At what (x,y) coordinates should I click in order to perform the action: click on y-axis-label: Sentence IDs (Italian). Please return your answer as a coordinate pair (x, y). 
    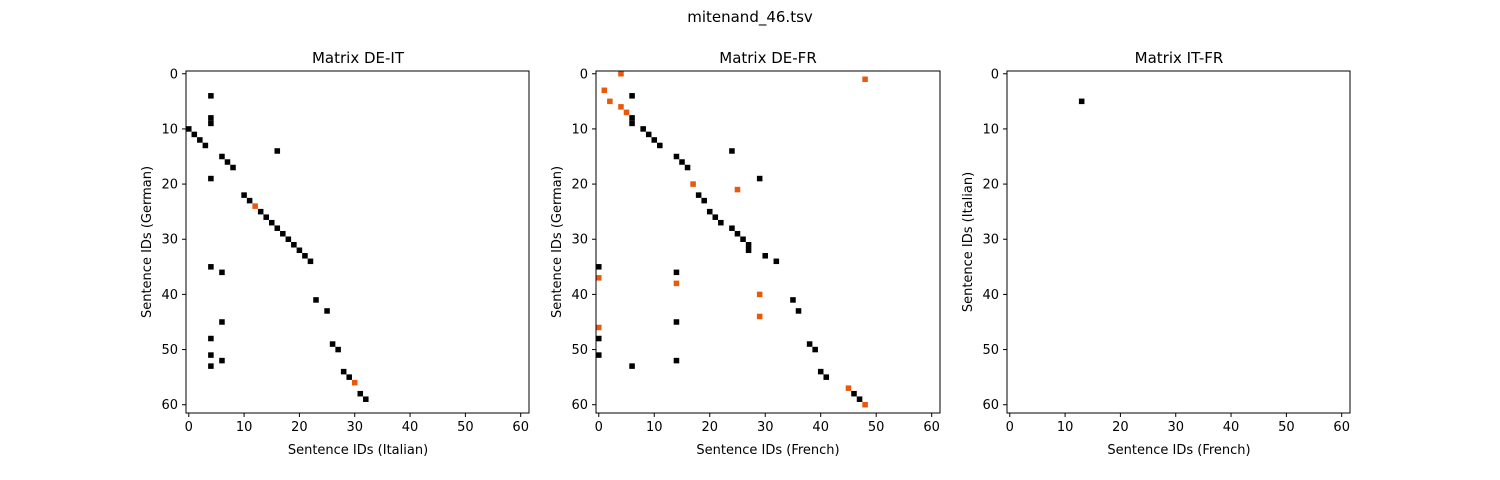
    Looking at the image, I should click on (968, 242).